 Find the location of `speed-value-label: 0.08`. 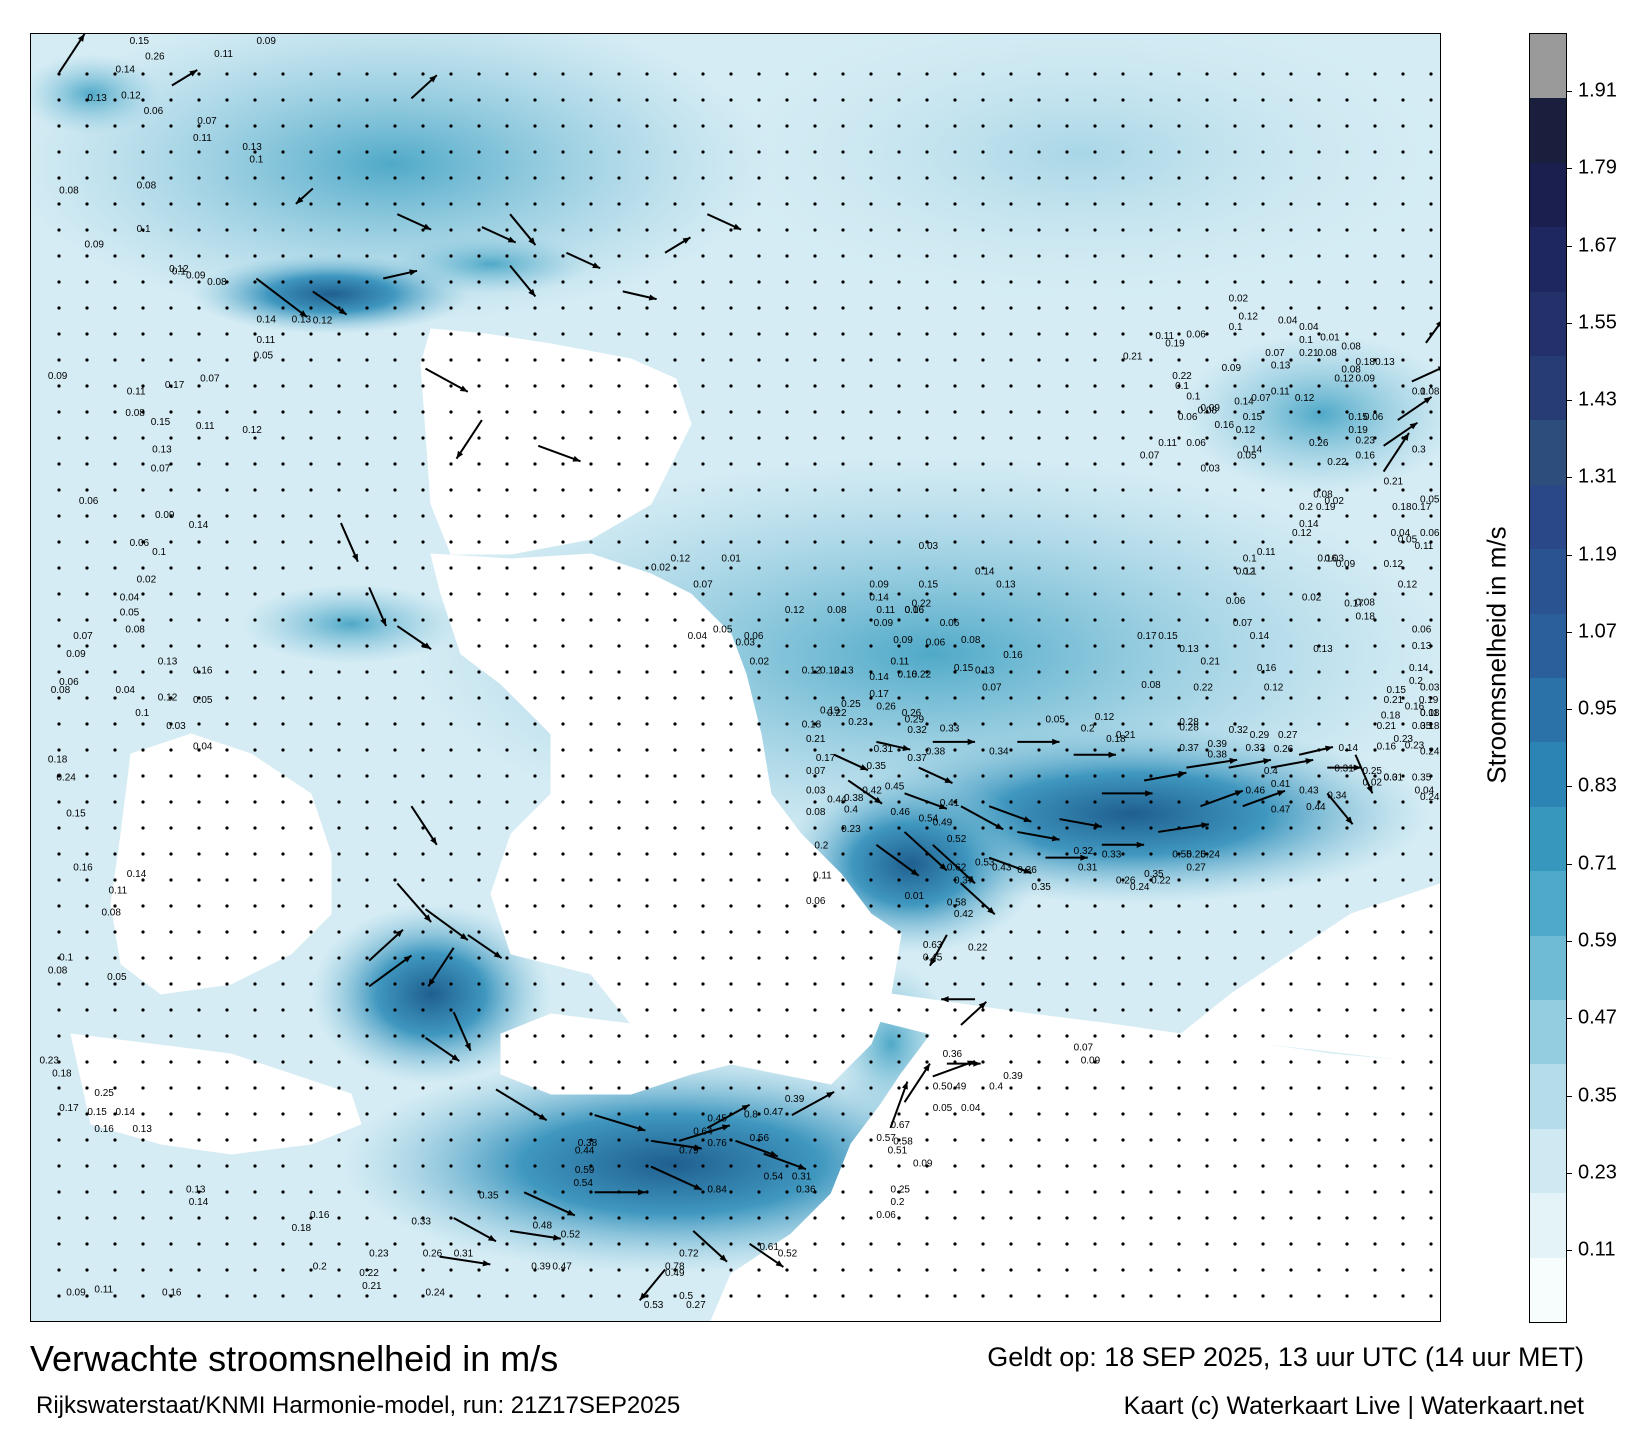

speed-value-label: 0.08 is located at coordinates (217, 282).